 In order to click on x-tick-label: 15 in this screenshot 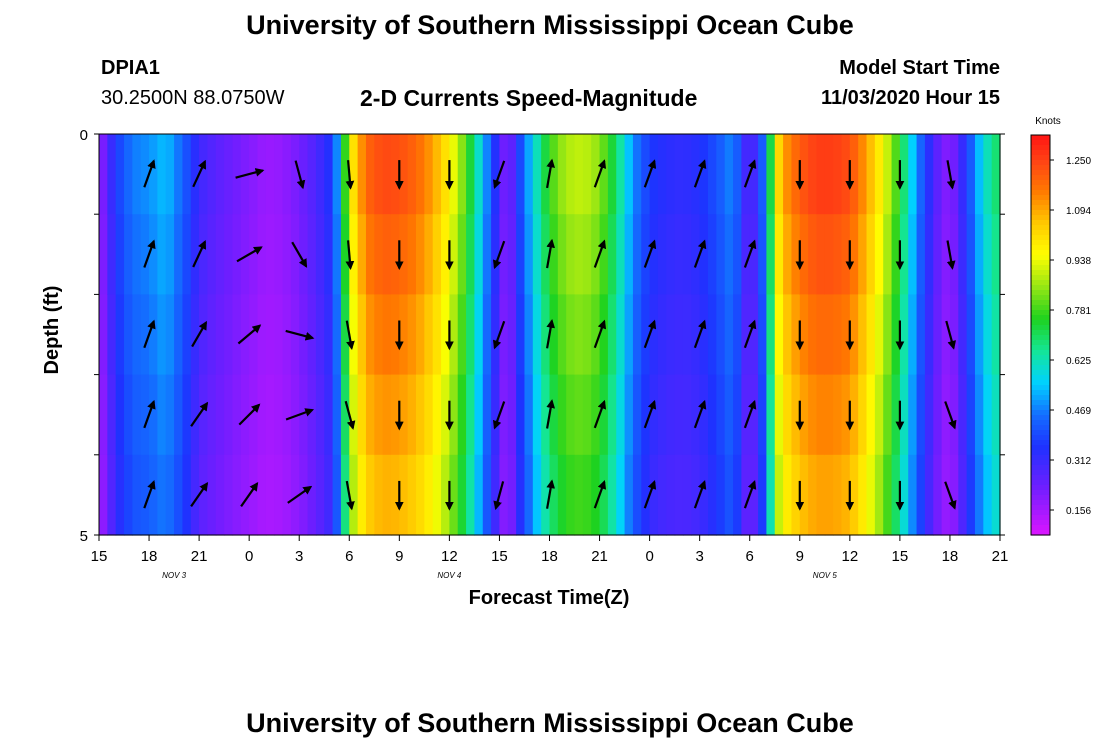, I will do `click(499, 556)`.